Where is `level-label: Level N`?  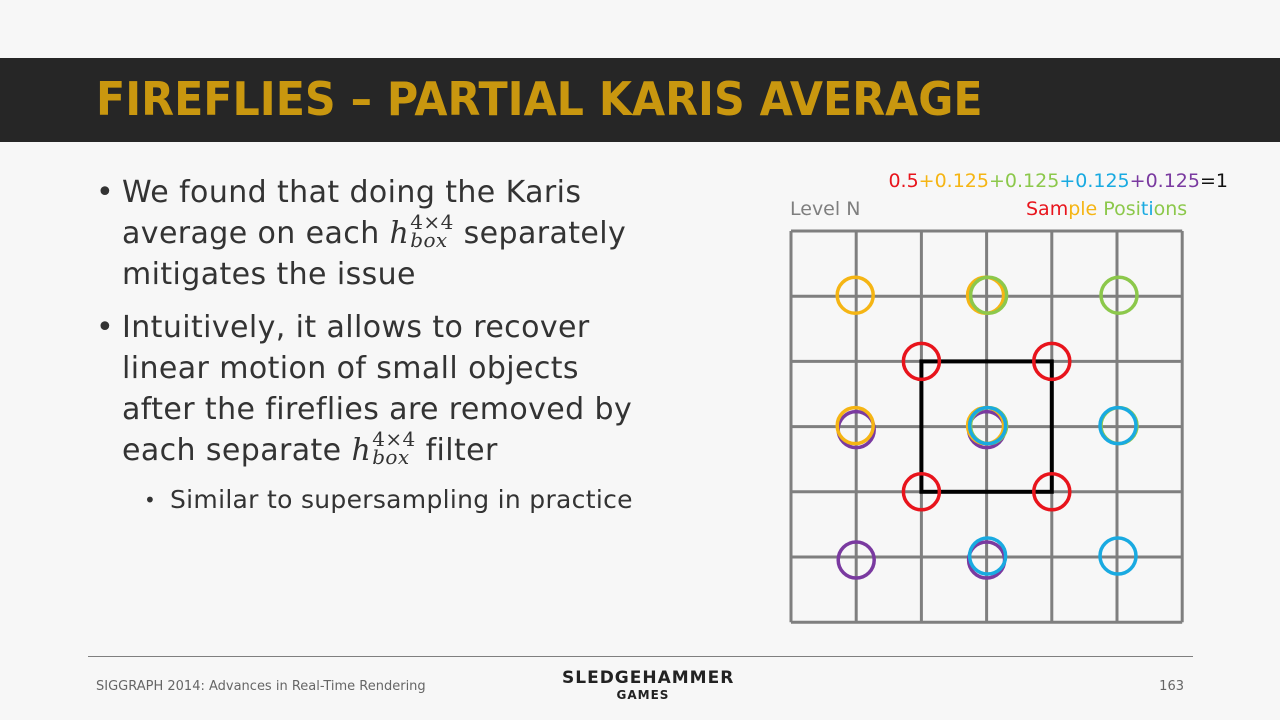 level-label: Level N is located at coordinates (825, 209).